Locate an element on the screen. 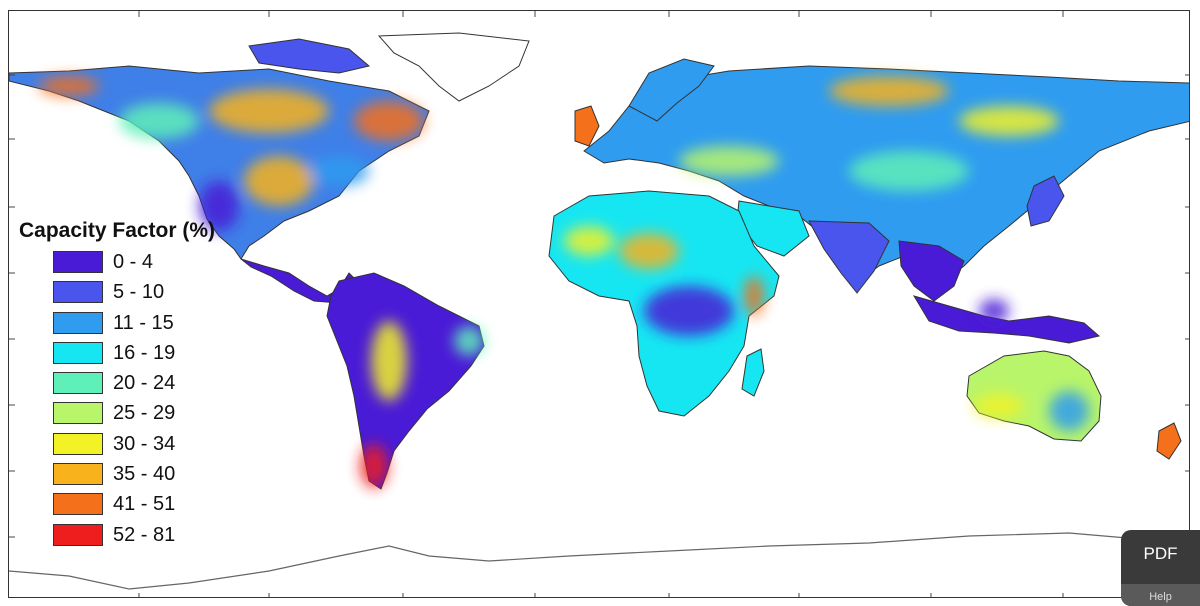 This screenshot has width=1200, height=606. legend-item: 30 - 34 is located at coordinates (134, 446).